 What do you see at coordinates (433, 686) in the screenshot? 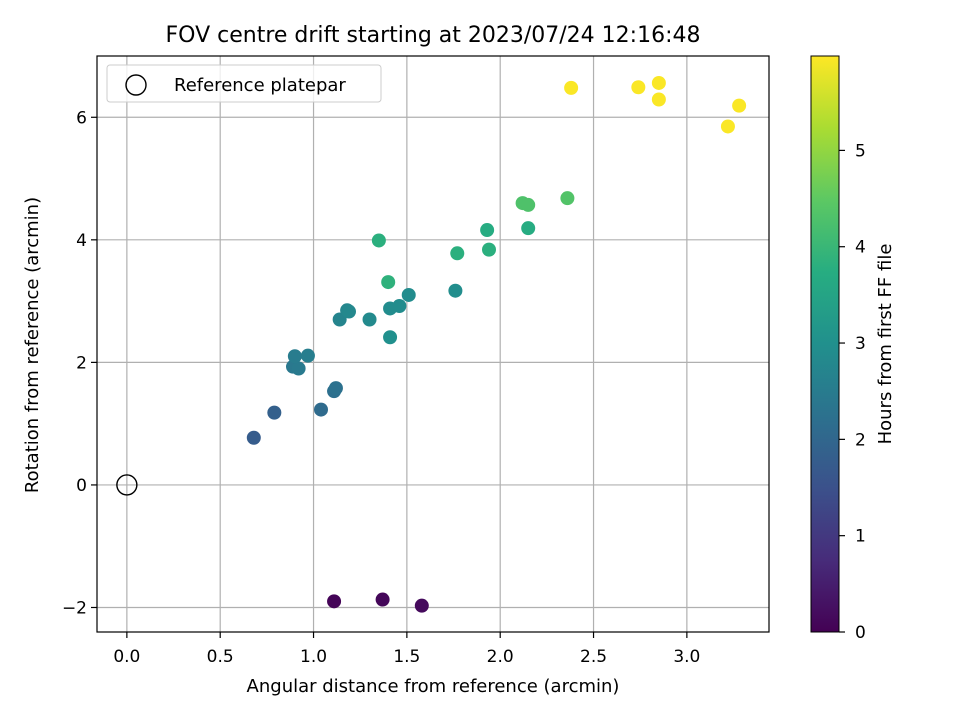
I see `x-axis-label: Angular distance from reference (arcmin)` at bounding box center [433, 686].